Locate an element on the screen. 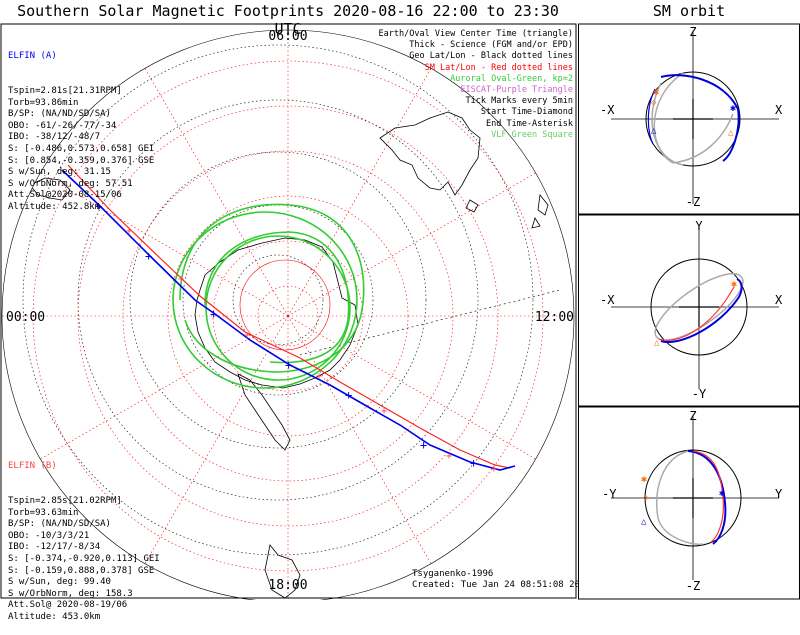  south-america-outline is located at coordinates (282, 571).